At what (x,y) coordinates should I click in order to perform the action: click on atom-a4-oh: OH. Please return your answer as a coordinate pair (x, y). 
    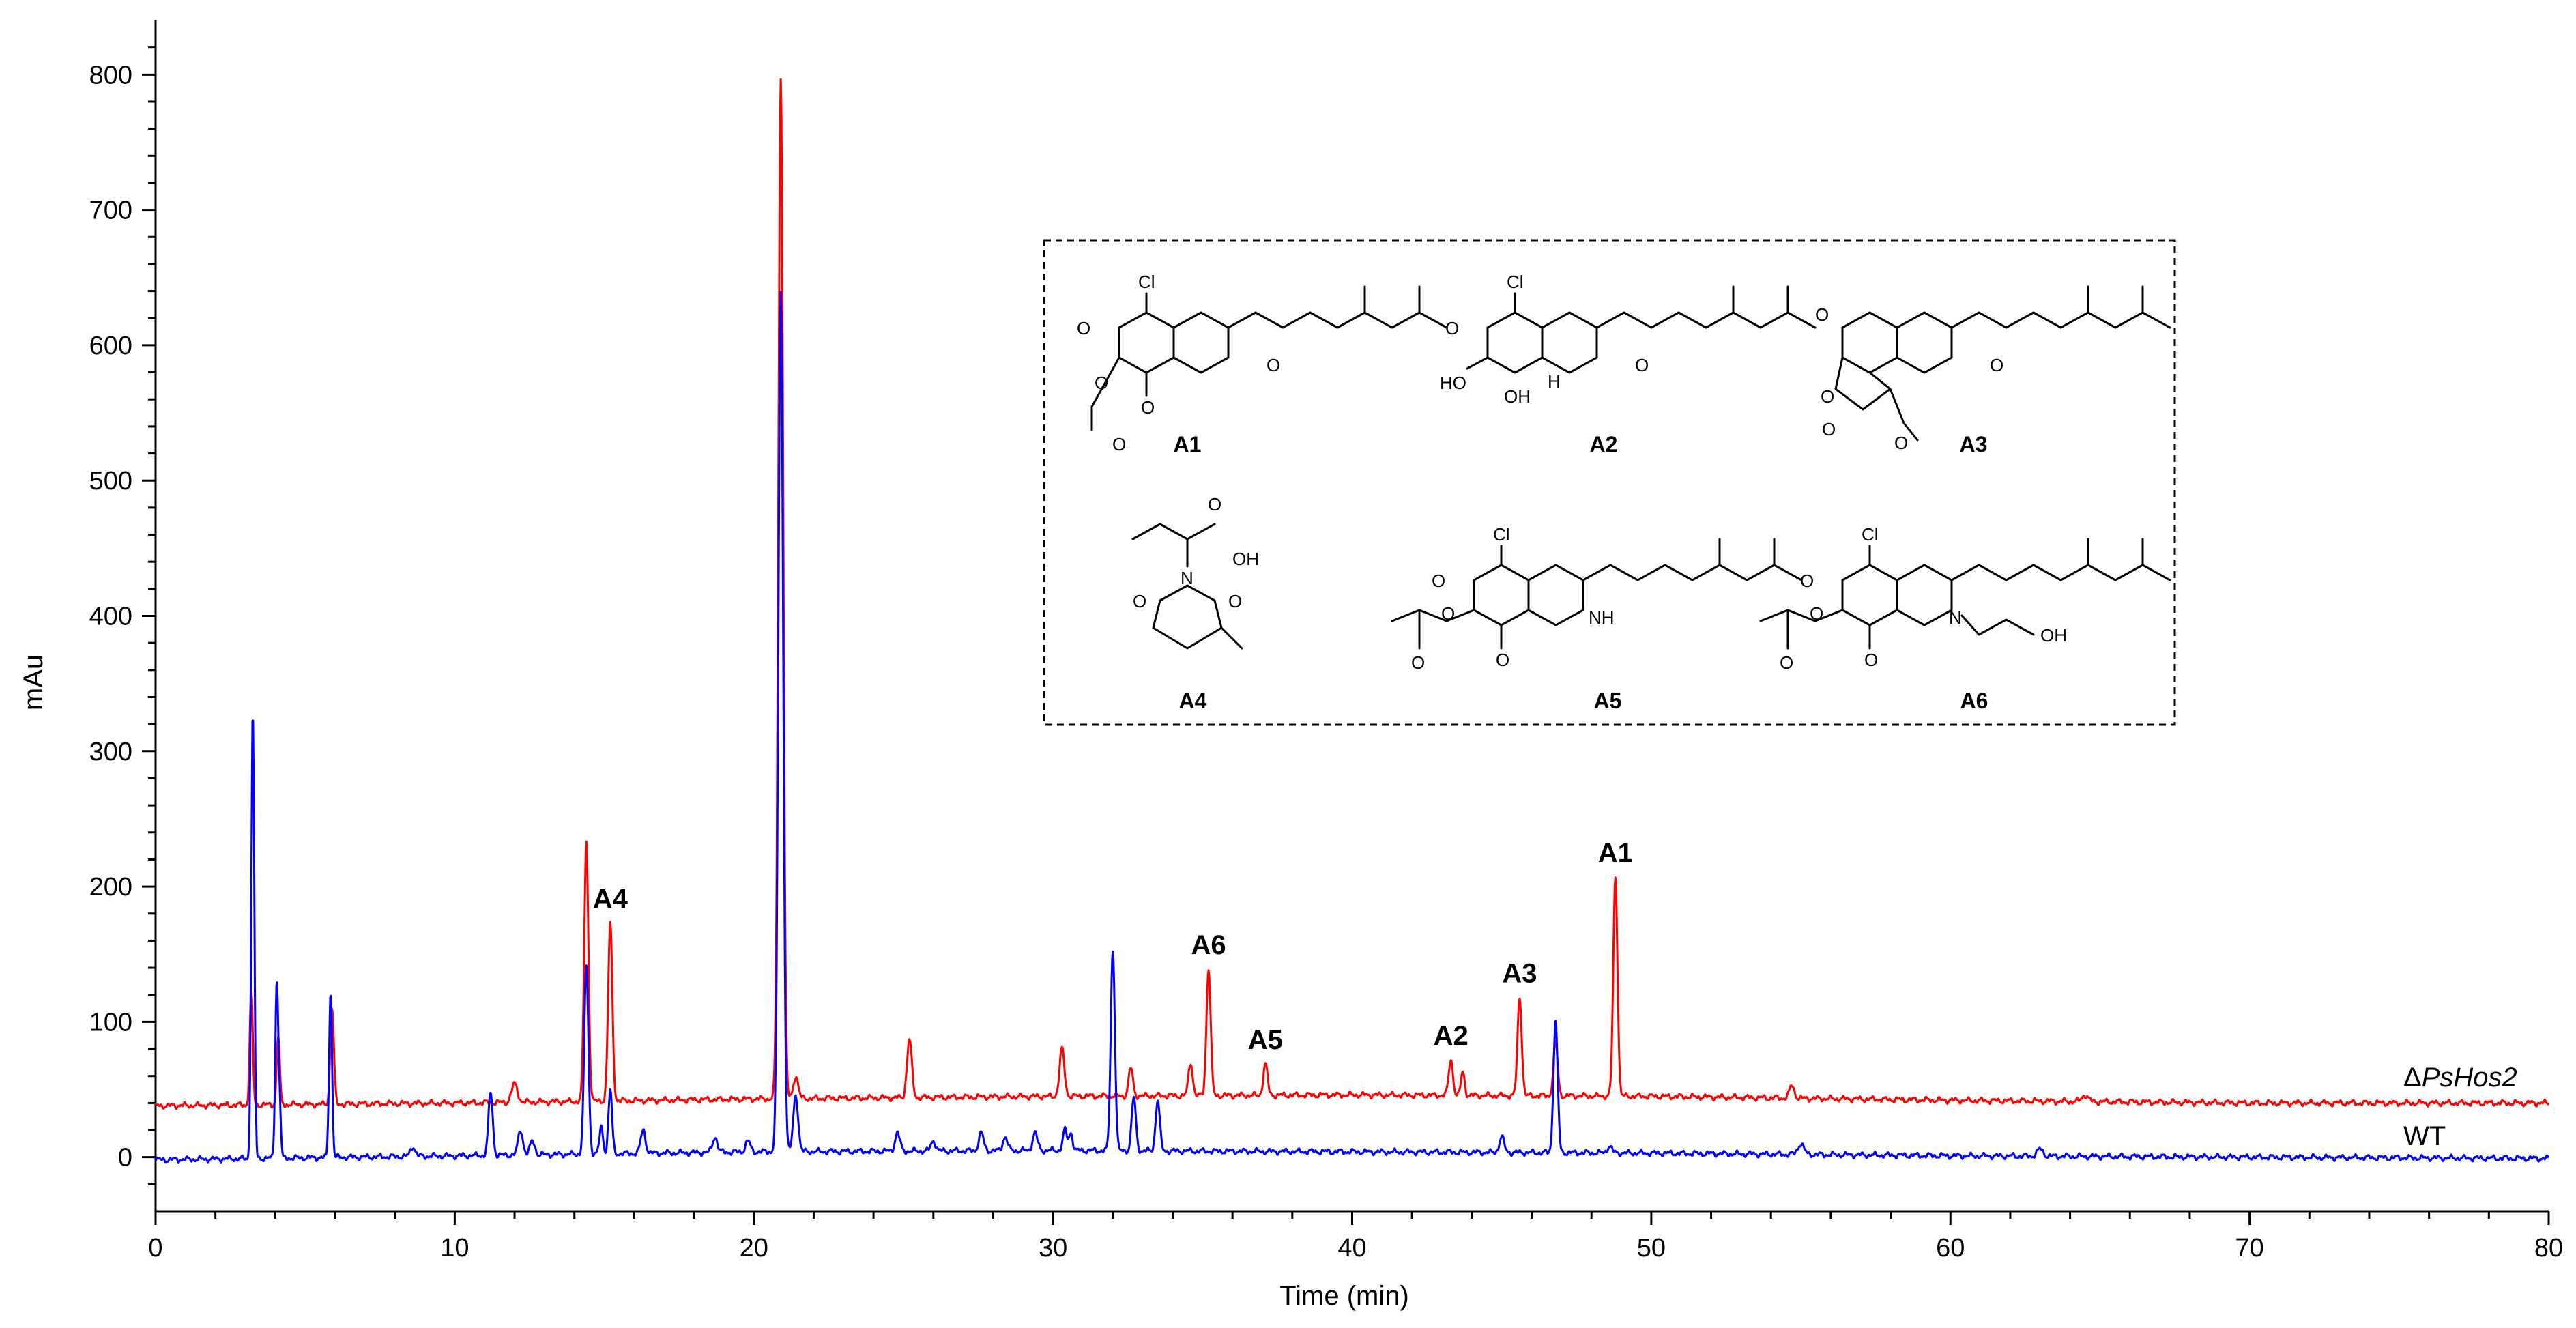
    Looking at the image, I should click on (1245, 559).